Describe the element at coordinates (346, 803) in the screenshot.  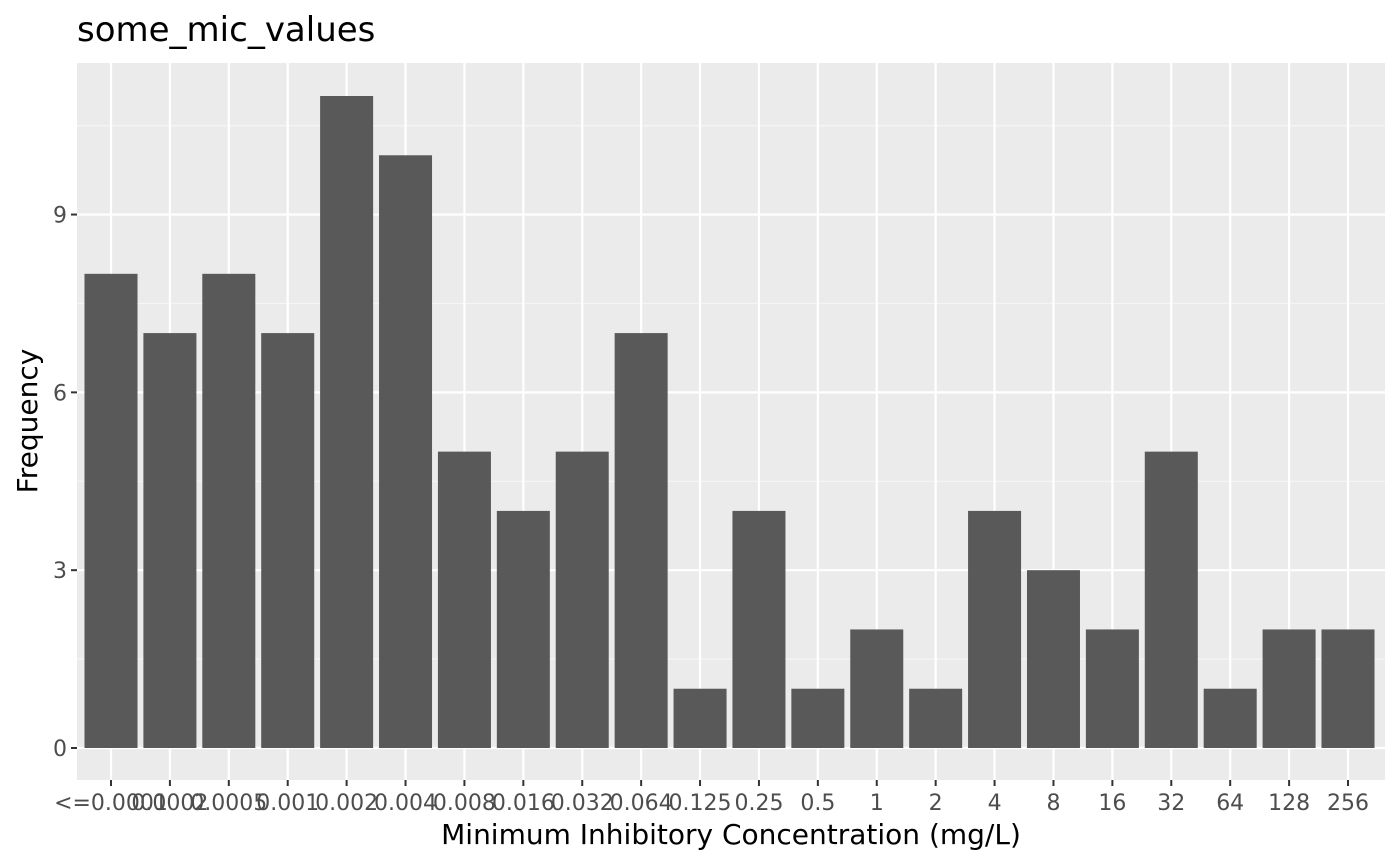
I see `x-tick-label: 0.002` at that location.